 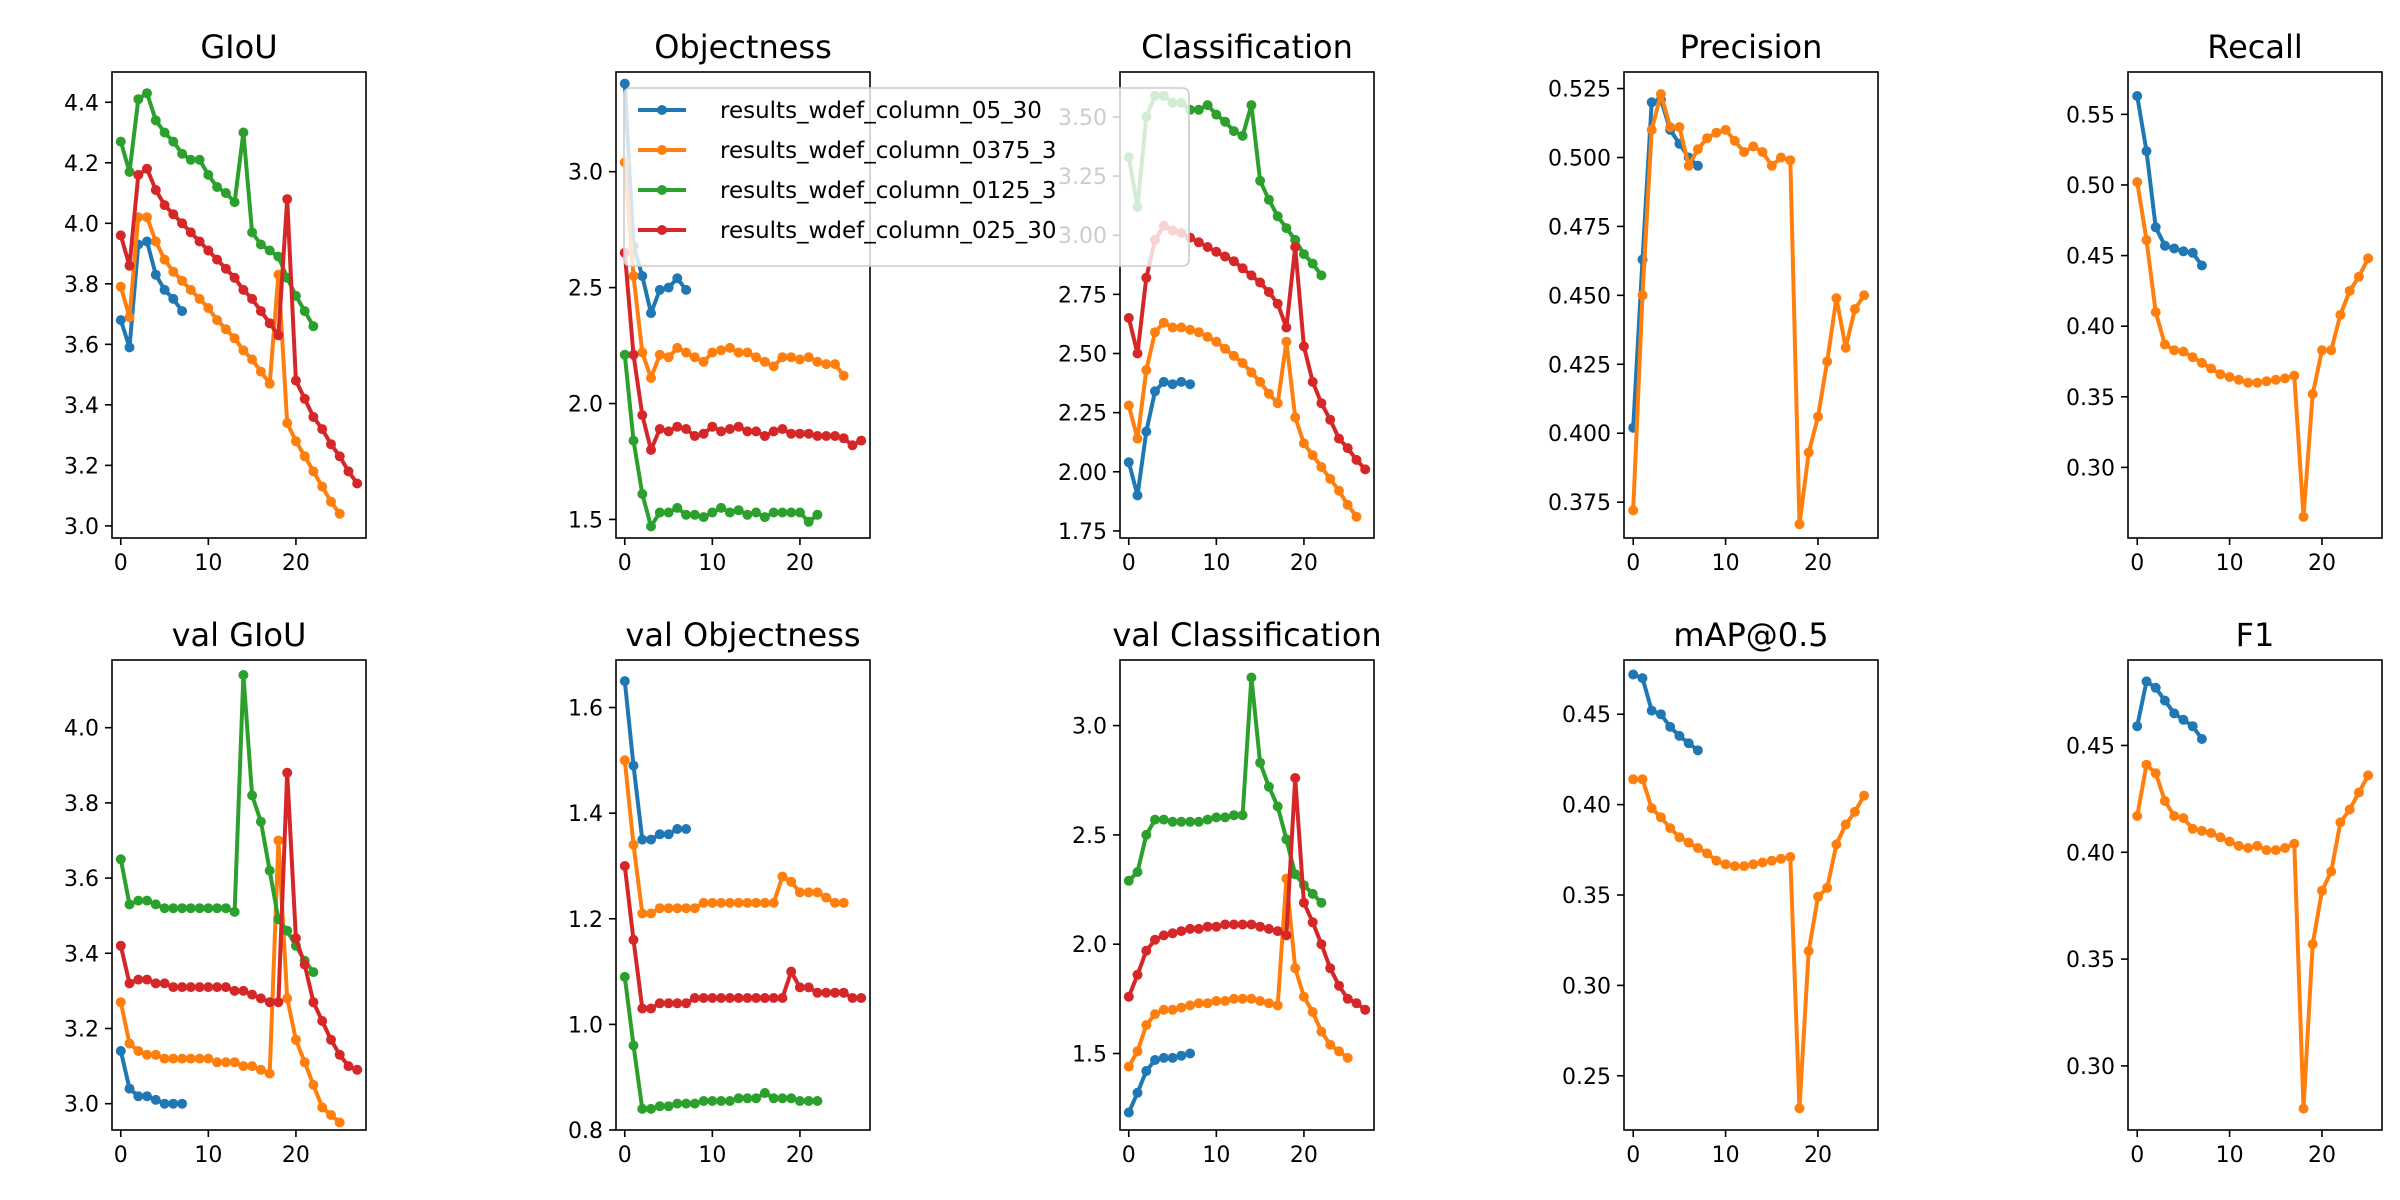 What do you see at coordinates (1751, 895) in the screenshot?
I see `axes-frame` at bounding box center [1751, 895].